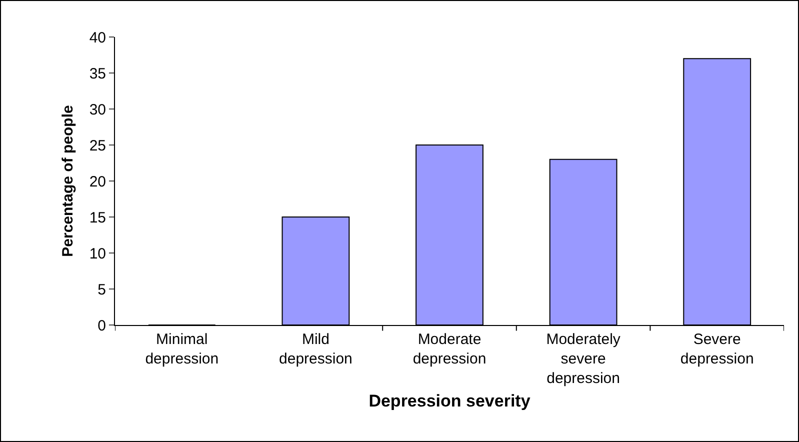 This screenshot has height=442, width=799. What do you see at coordinates (102, 325) in the screenshot?
I see `y-tick-label: 0` at bounding box center [102, 325].